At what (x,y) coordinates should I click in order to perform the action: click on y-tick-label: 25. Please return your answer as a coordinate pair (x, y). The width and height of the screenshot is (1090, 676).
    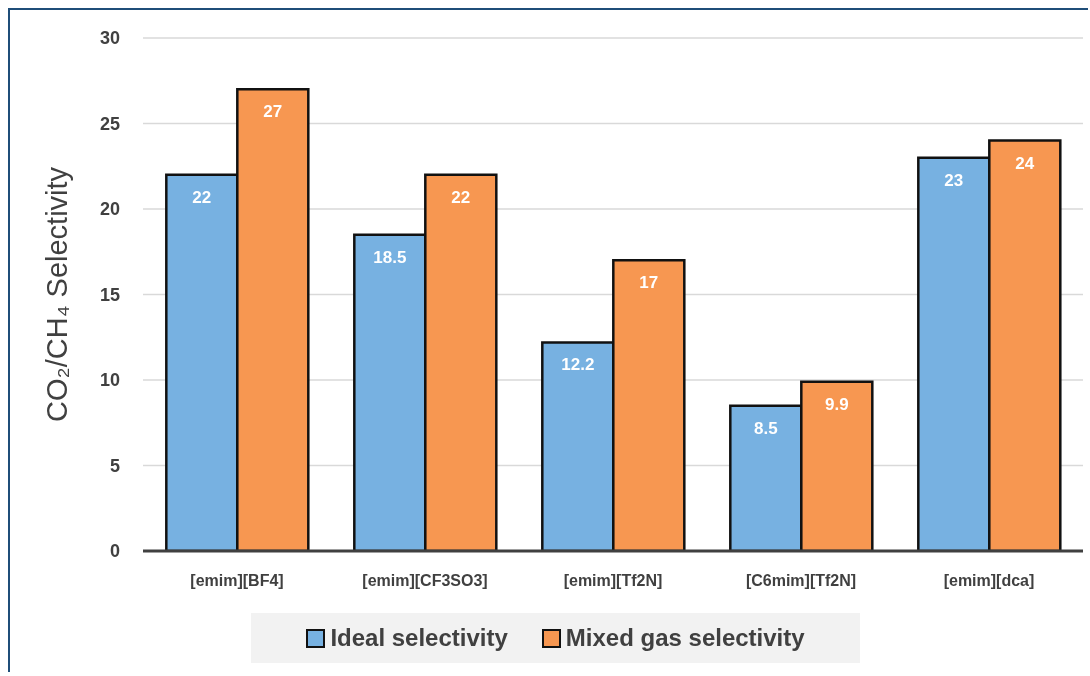
    Looking at the image, I should click on (109, 123).